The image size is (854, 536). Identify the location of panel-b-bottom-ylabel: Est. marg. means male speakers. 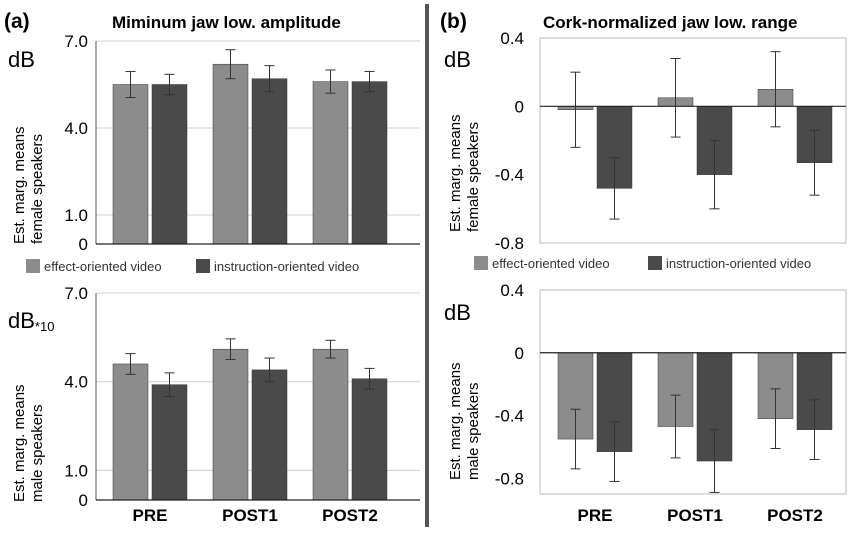
(464, 421).